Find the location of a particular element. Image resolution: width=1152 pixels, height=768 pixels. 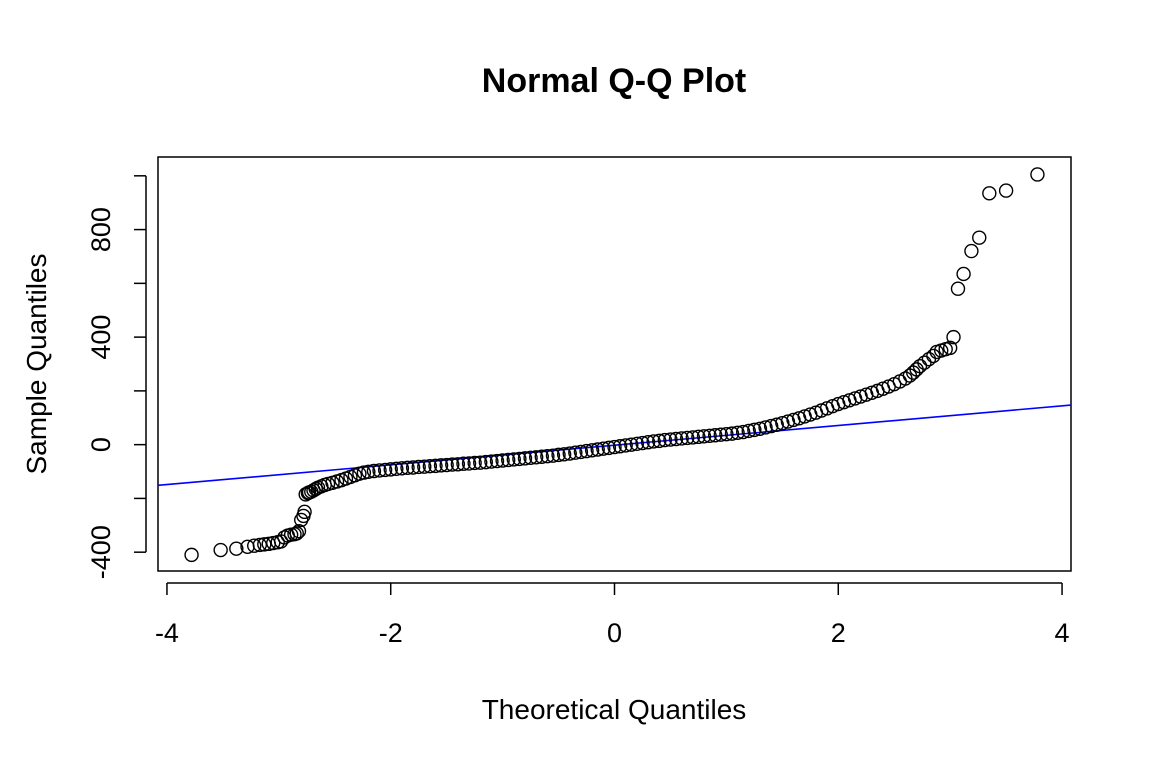

y-tick-label-4: 400 is located at coordinates (101, 337).